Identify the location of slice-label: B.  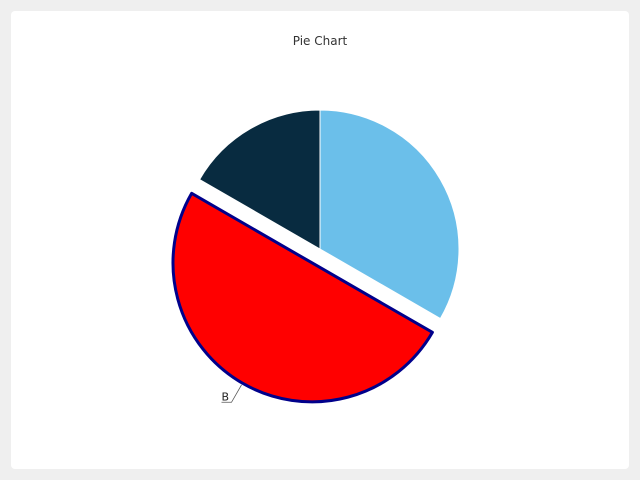
(226, 396).